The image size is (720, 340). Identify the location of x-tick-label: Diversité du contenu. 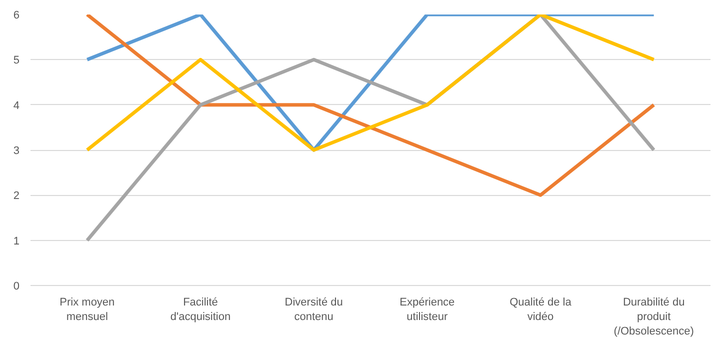
(313, 309).